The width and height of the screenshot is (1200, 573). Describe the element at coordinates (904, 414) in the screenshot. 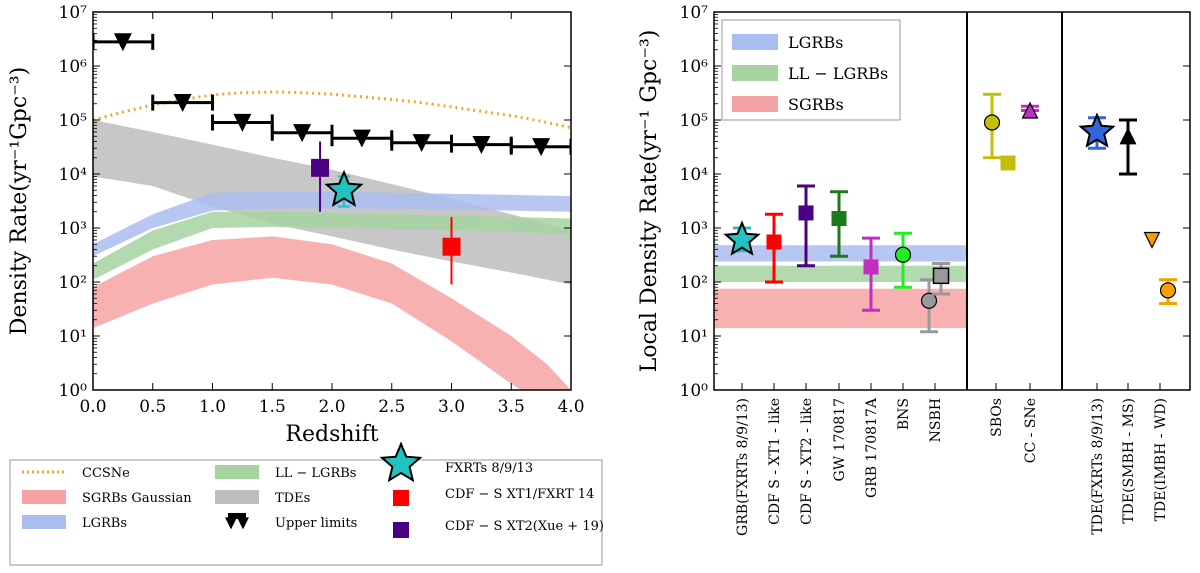

I see `category-label: BNS` at that location.